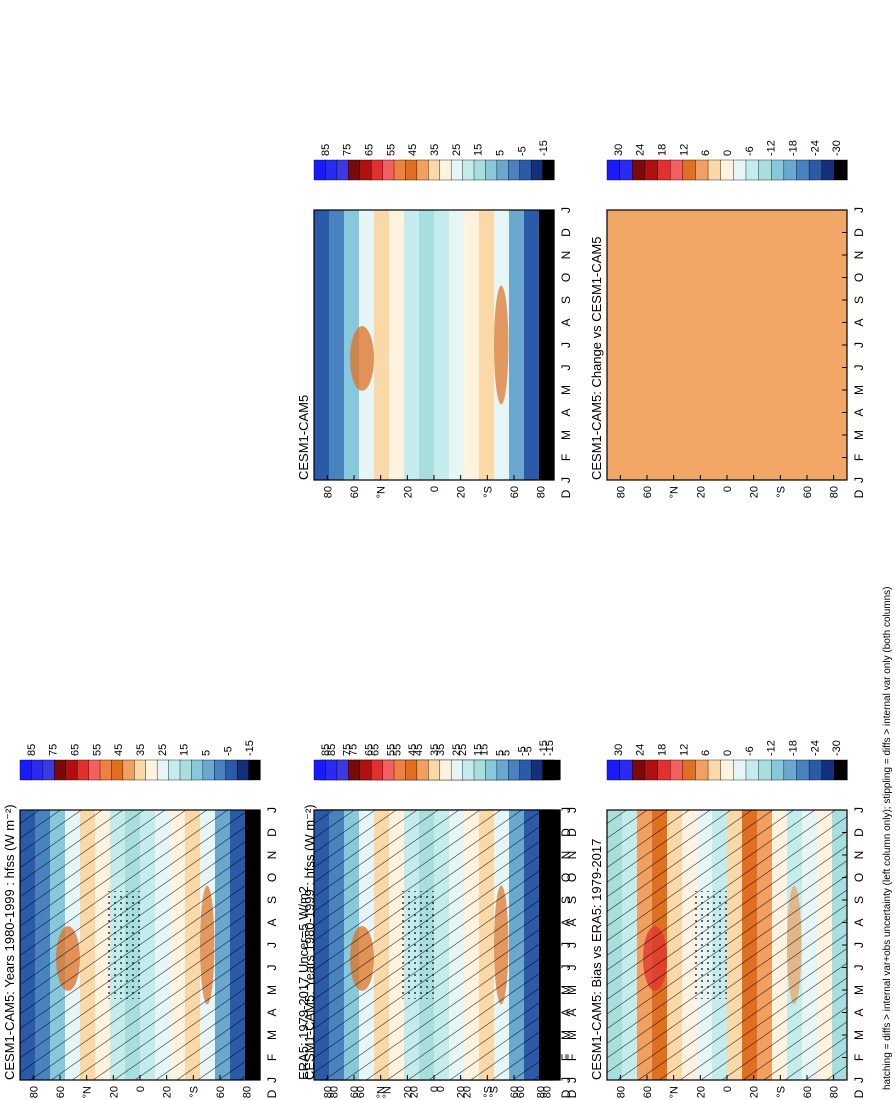 Image resolution: width=895 pixels, height=1100 pixels. I want to click on corner-label: D, so click(272, 1093).